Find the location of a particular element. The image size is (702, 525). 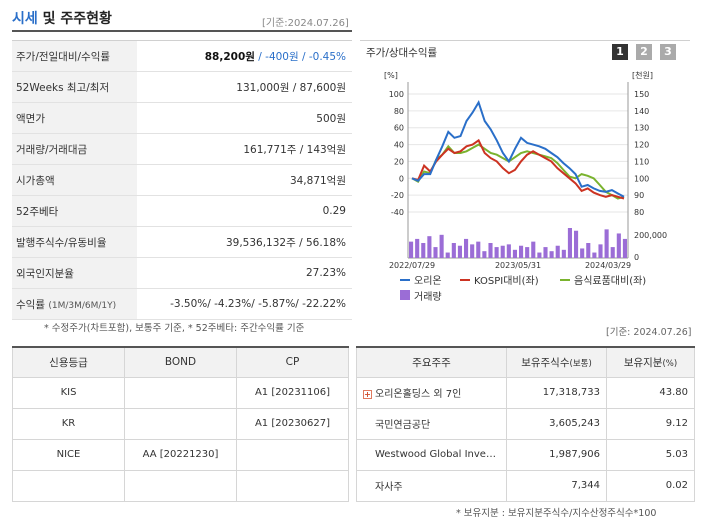

credit-agency: KIS is located at coordinates (68, 392).